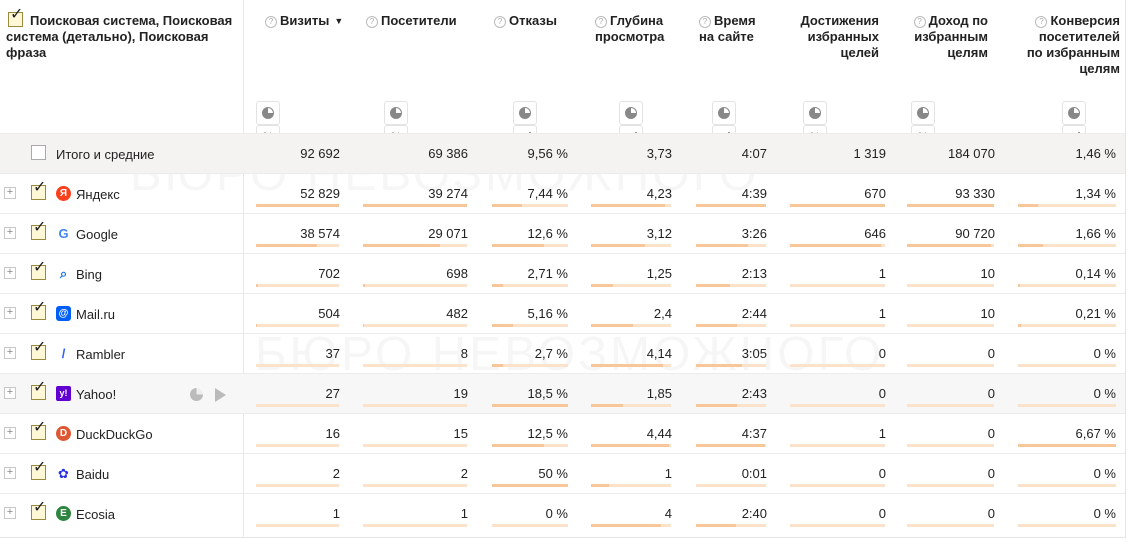  I want to click on table-row: + ✓ ✿ Baidu 2 2 50 % 1 0:01 0 0 0 %, so click(562, 473).